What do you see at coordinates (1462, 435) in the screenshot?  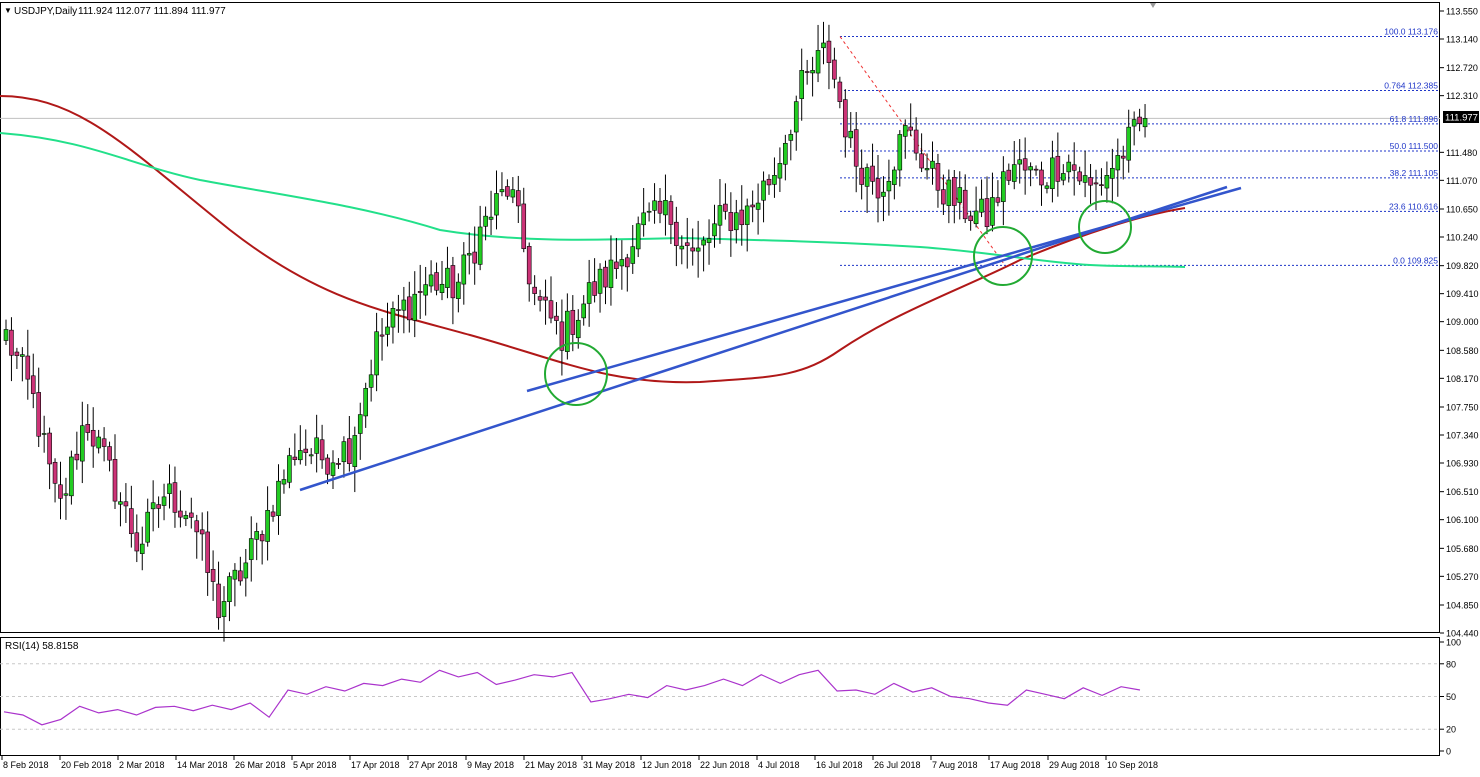 I see `price-tick-label: 107.340` at bounding box center [1462, 435].